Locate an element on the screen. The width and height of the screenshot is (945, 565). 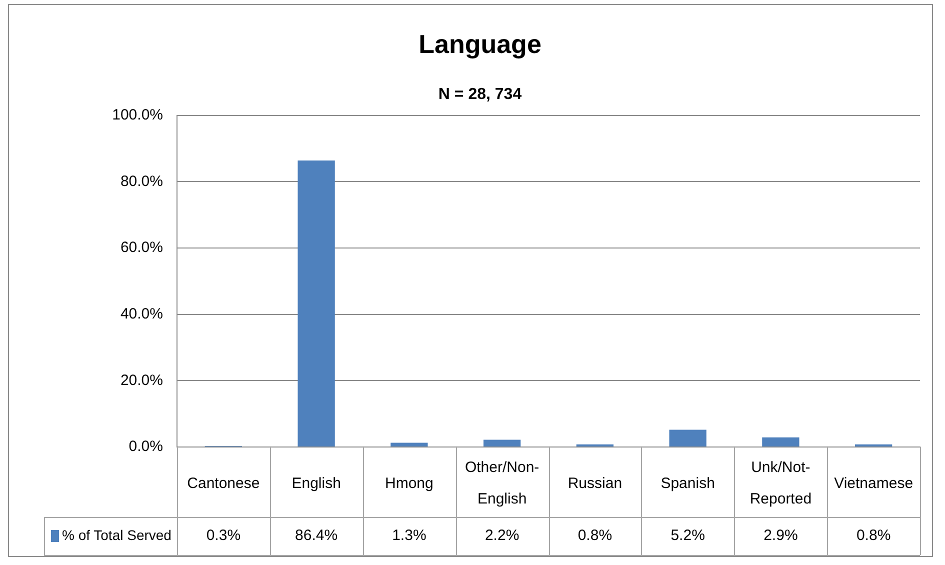
x-tick-label: Spanish is located at coordinates (687, 483).